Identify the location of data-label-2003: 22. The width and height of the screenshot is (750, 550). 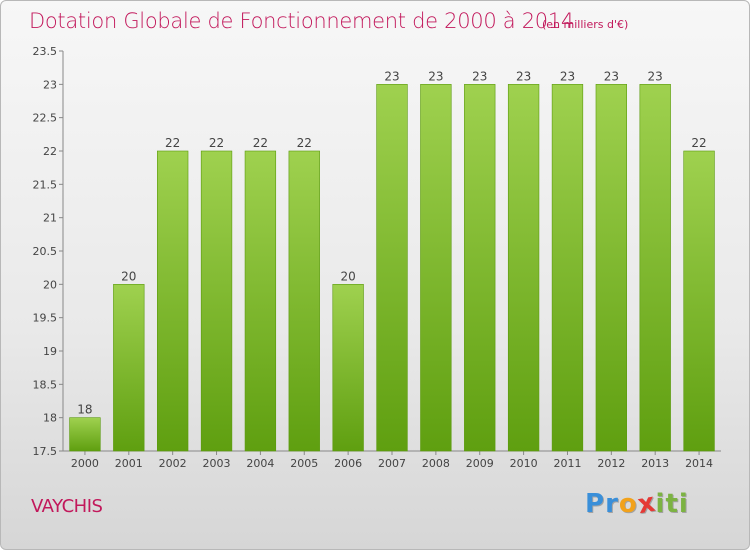
(216, 143).